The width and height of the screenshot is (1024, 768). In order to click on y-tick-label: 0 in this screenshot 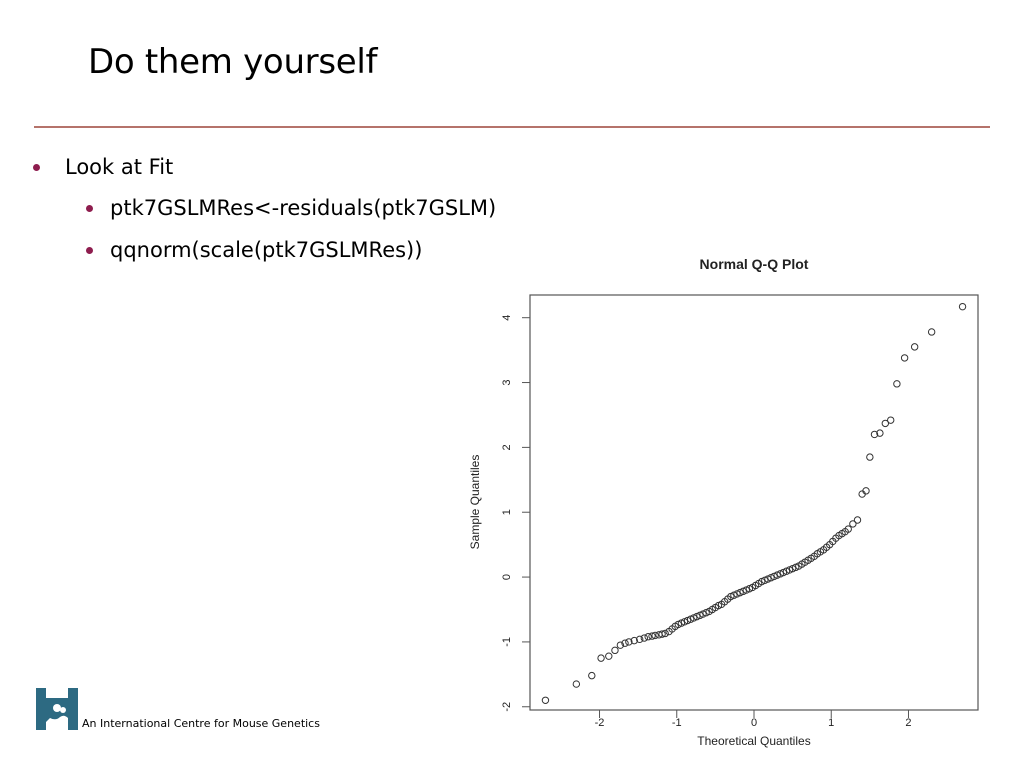, I will do `click(507, 577)`.